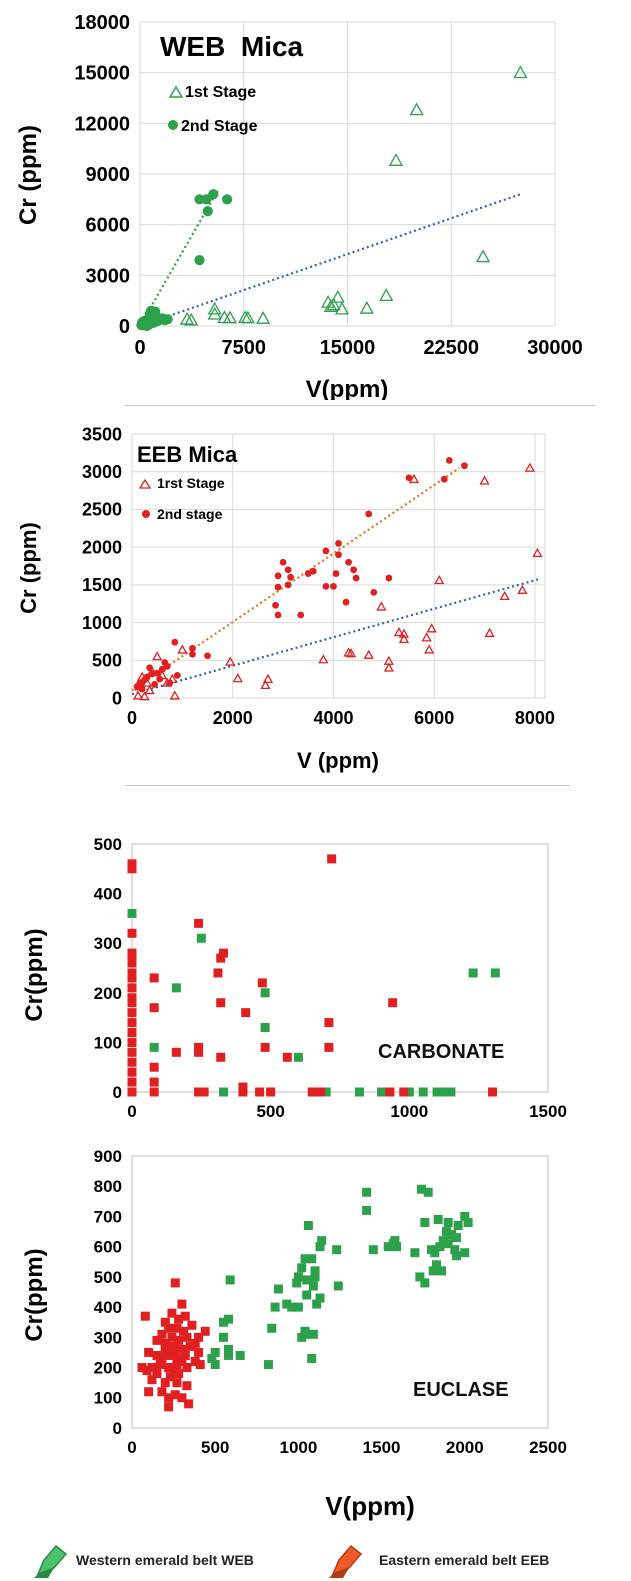  Describe the element at coordinates (298, 1447) in the screenshot. I see `x-tick-label: 1000` at that location.